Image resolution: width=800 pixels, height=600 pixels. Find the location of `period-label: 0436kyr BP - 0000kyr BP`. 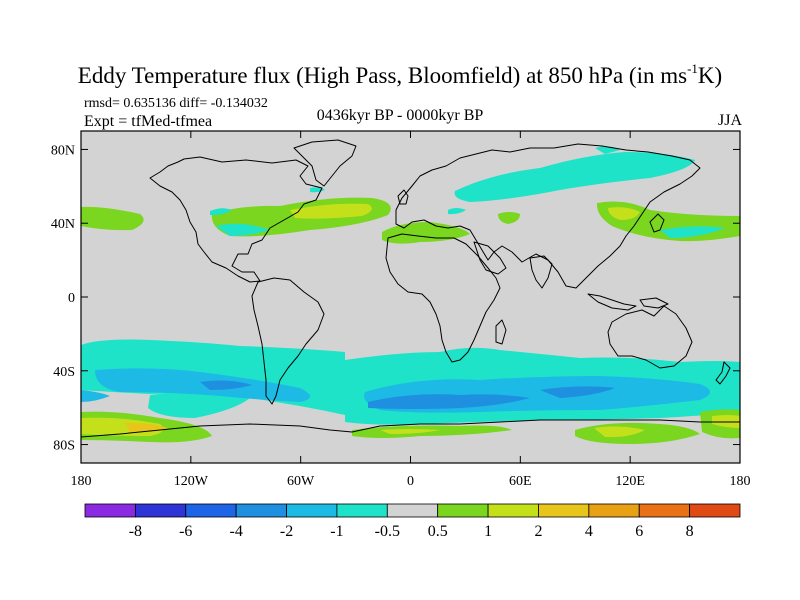

period-label: 0436kyr BP - 0000kyr BP is located at coordinates (400, 115).